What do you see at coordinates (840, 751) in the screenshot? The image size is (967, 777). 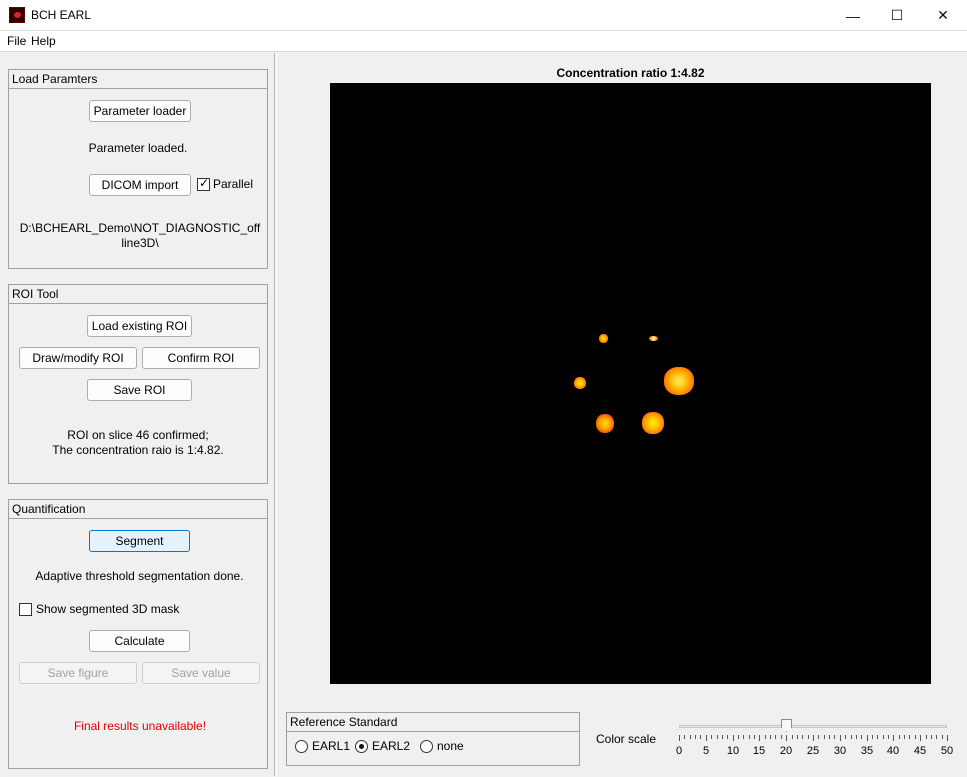 I see `slider-tick-label: 30` at bounding box center [840, 751].